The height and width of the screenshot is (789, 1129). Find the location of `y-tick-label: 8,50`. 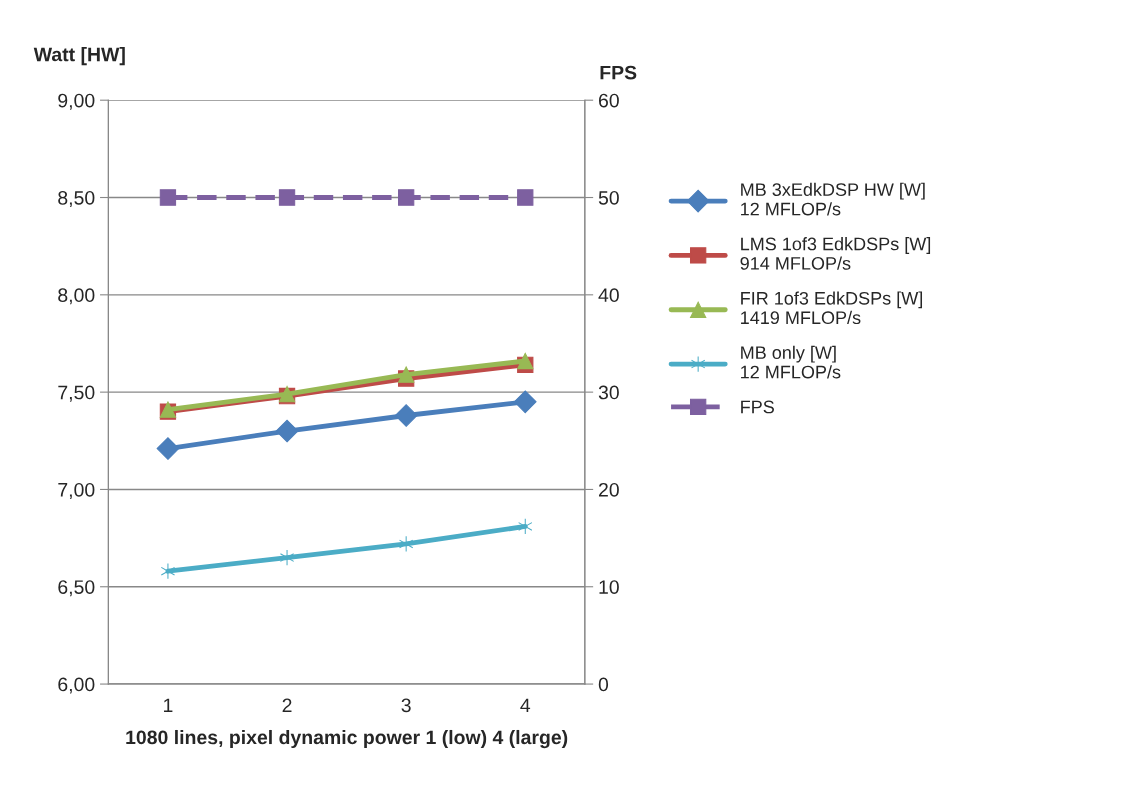

y-tick-label: 8,50 is located at coordinates (76, 199).